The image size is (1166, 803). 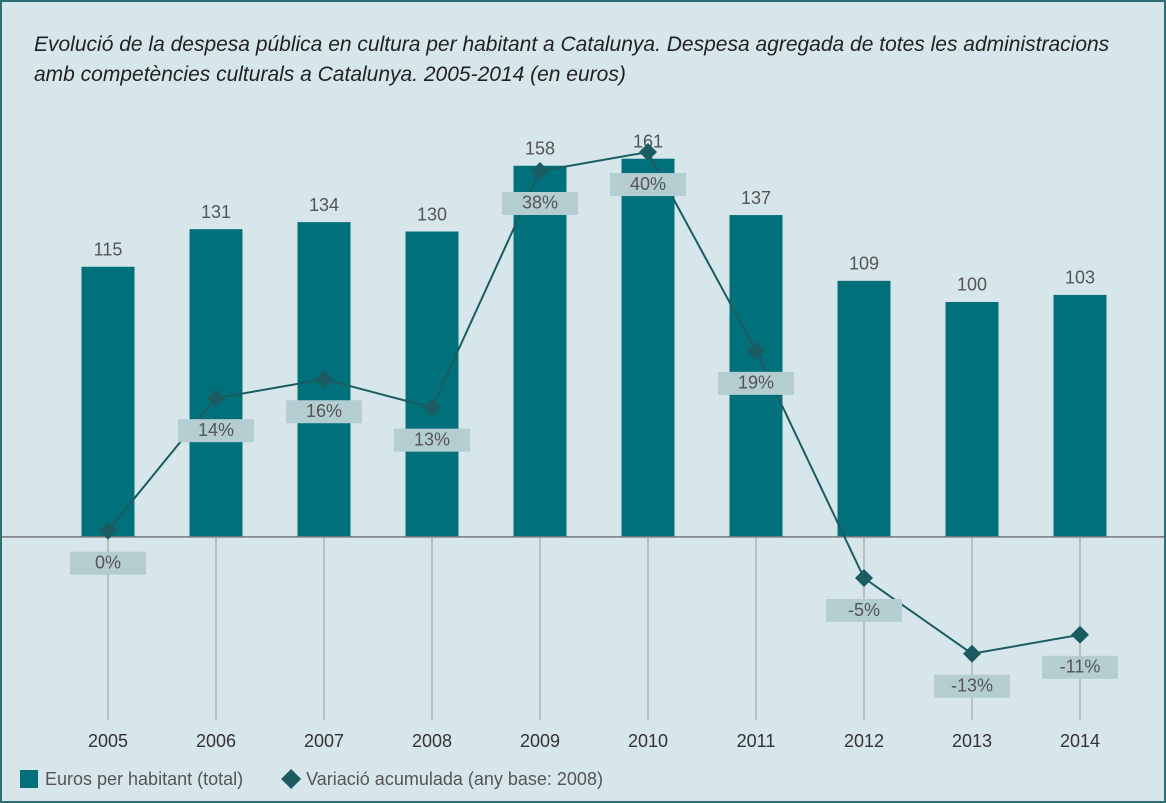 What do you see at coordinates (972, 741) in the screenshot?
I see `x-tick-label: 2013` at bounding box center [972, 741].